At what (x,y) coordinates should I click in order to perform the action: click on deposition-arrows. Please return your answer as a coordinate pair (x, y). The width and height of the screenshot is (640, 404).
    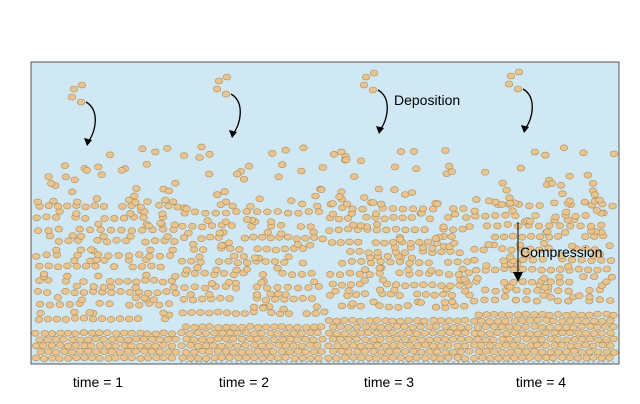
    Looking at the image, I should click on (308, 117).